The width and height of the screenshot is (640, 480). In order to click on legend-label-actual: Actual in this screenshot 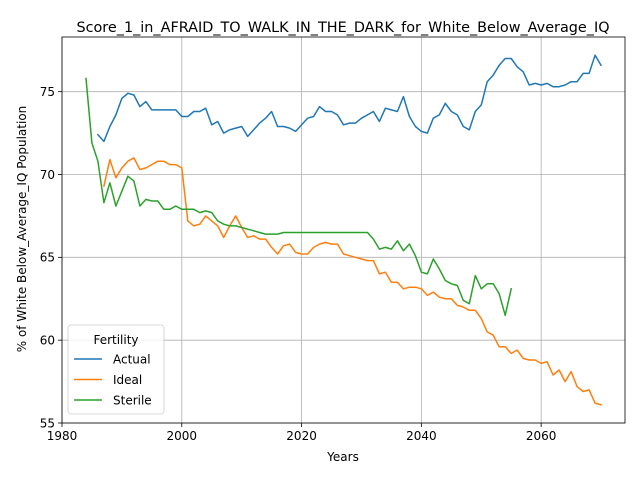, I will do `click(132, 359)`.